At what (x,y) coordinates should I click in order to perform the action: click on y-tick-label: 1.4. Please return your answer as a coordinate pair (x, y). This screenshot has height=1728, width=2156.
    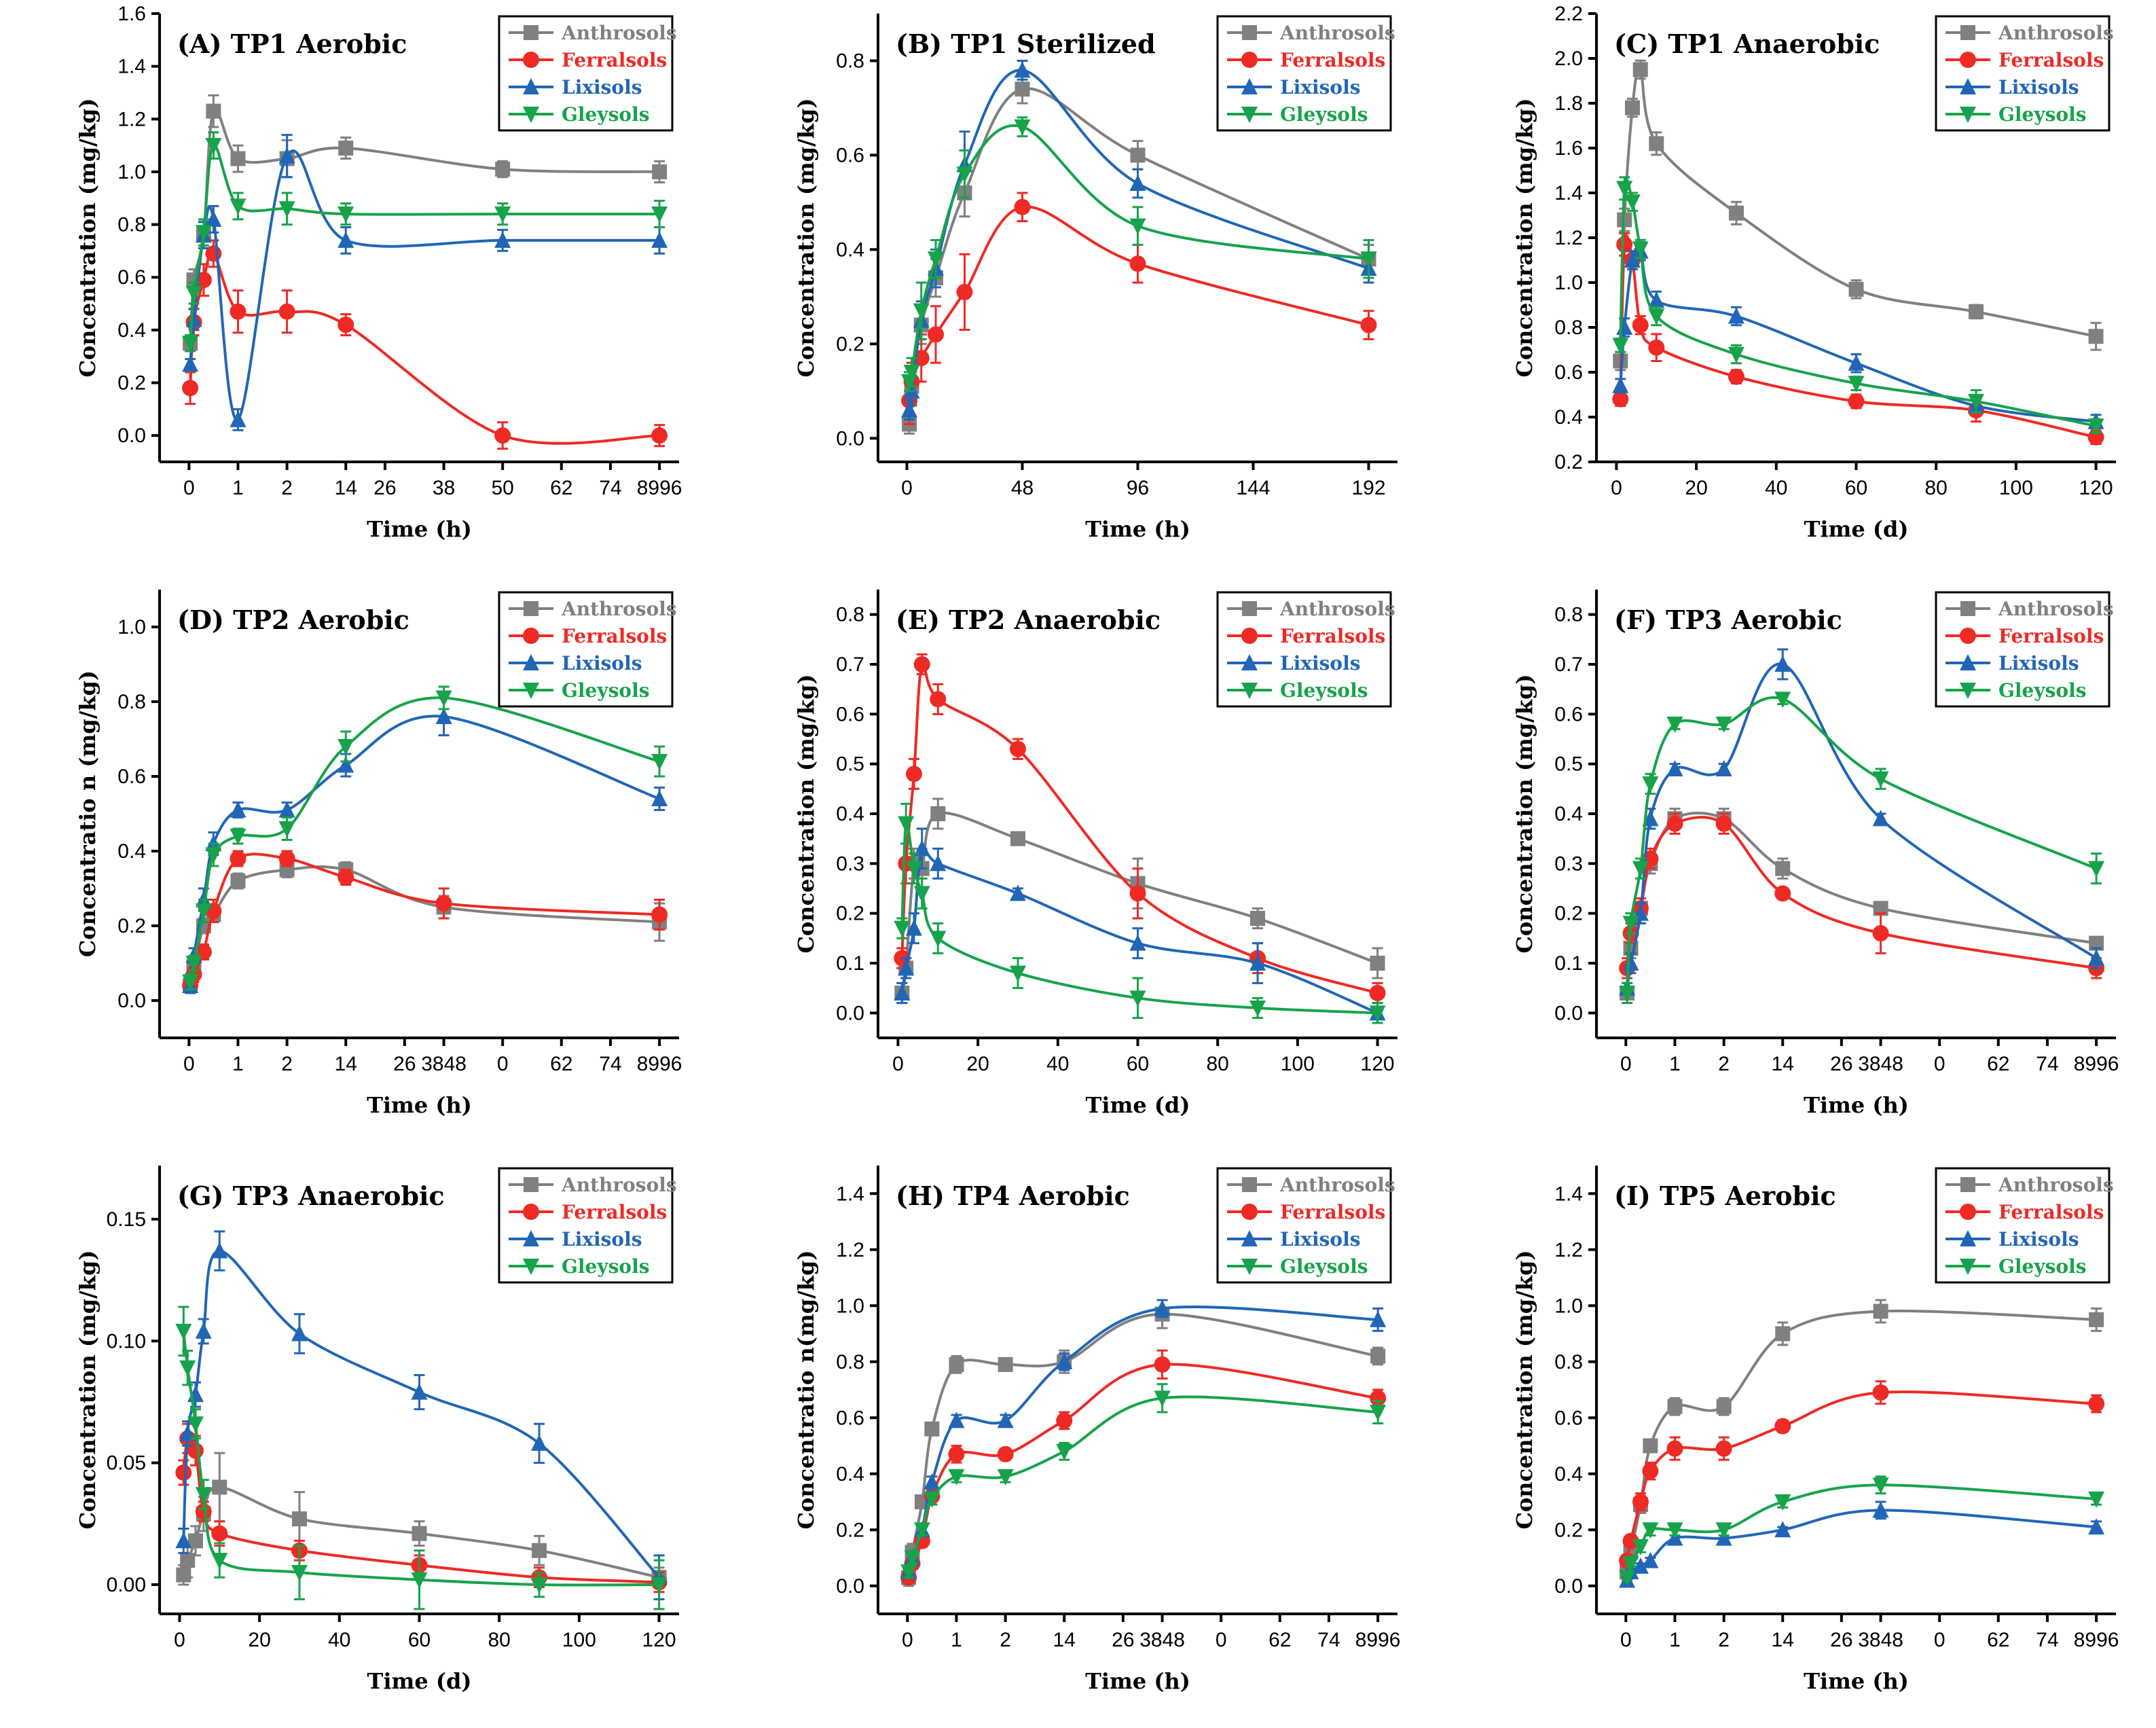
    Looking at the image, I should click on (132, 67).